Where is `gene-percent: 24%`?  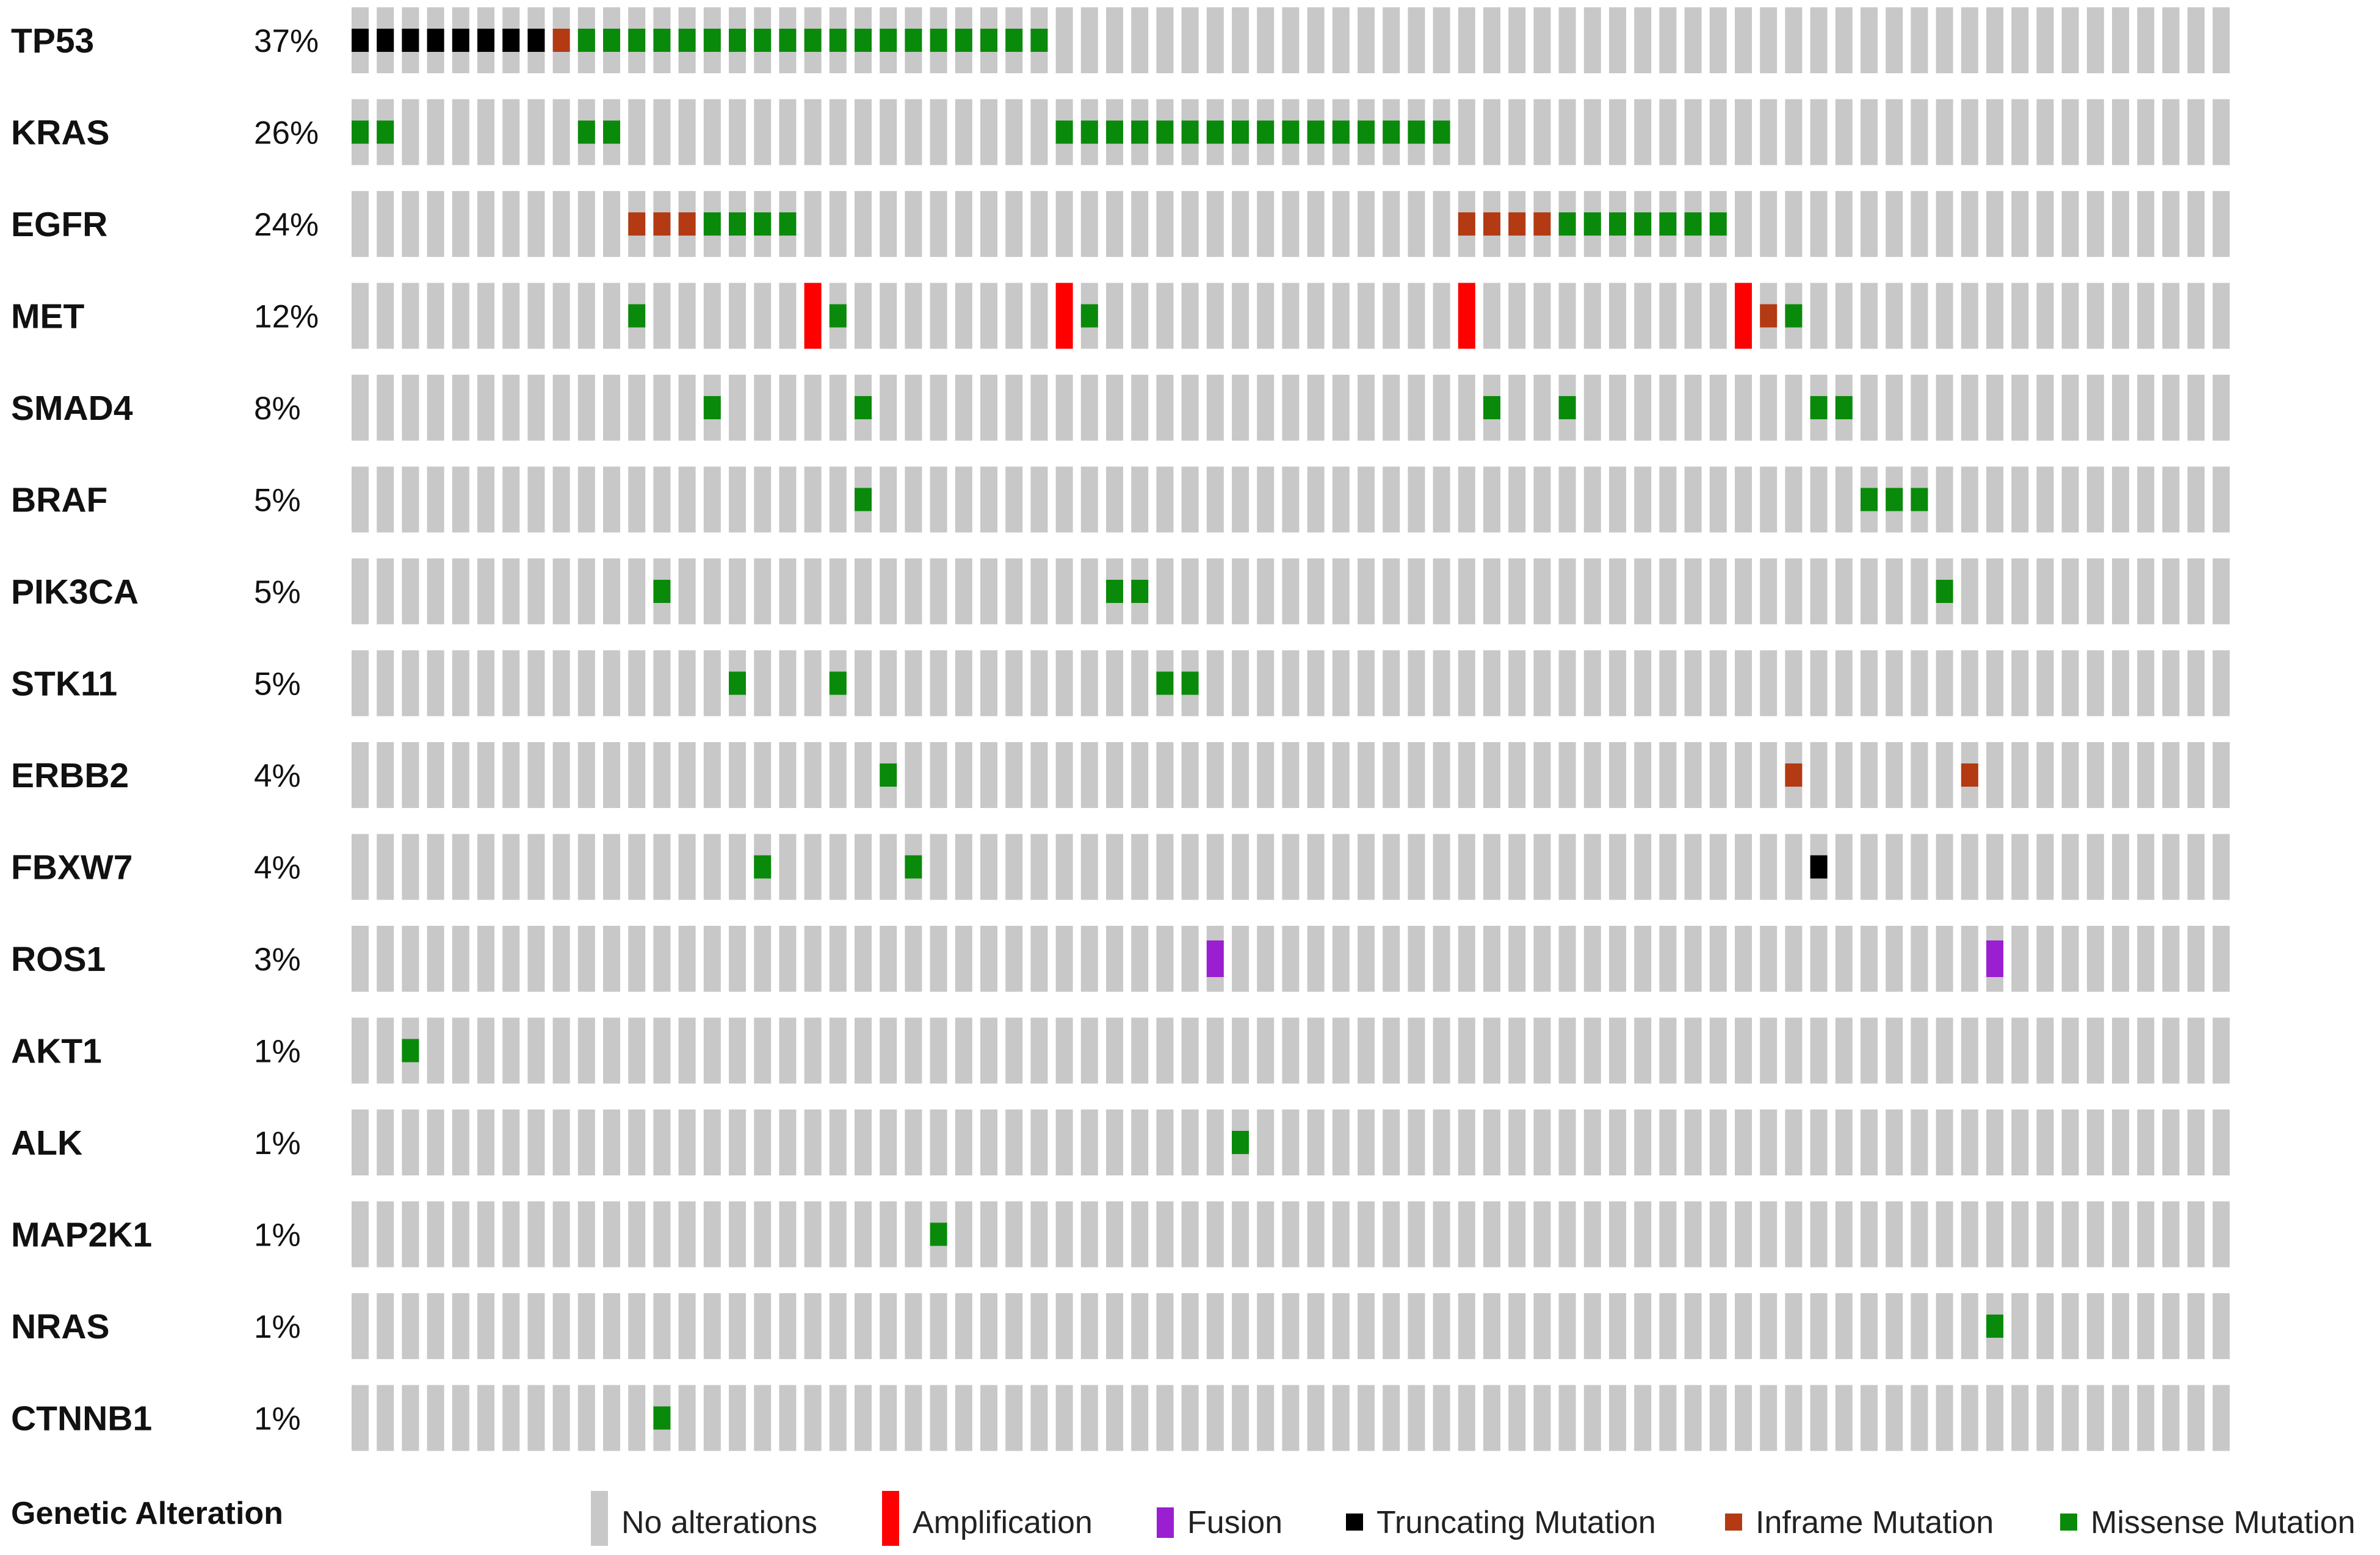 gene-percent: 24% is located at coordinates (286, 225).